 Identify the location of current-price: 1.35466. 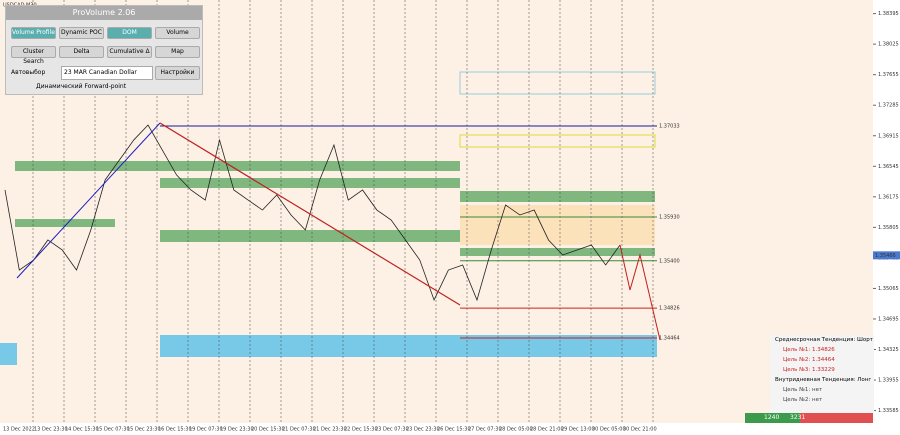
(885, 256).